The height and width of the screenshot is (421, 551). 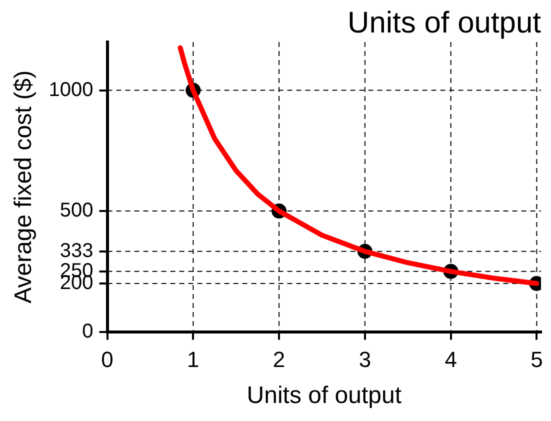 I want to click on x-tick-label: 3, so click(x=365, y=359).